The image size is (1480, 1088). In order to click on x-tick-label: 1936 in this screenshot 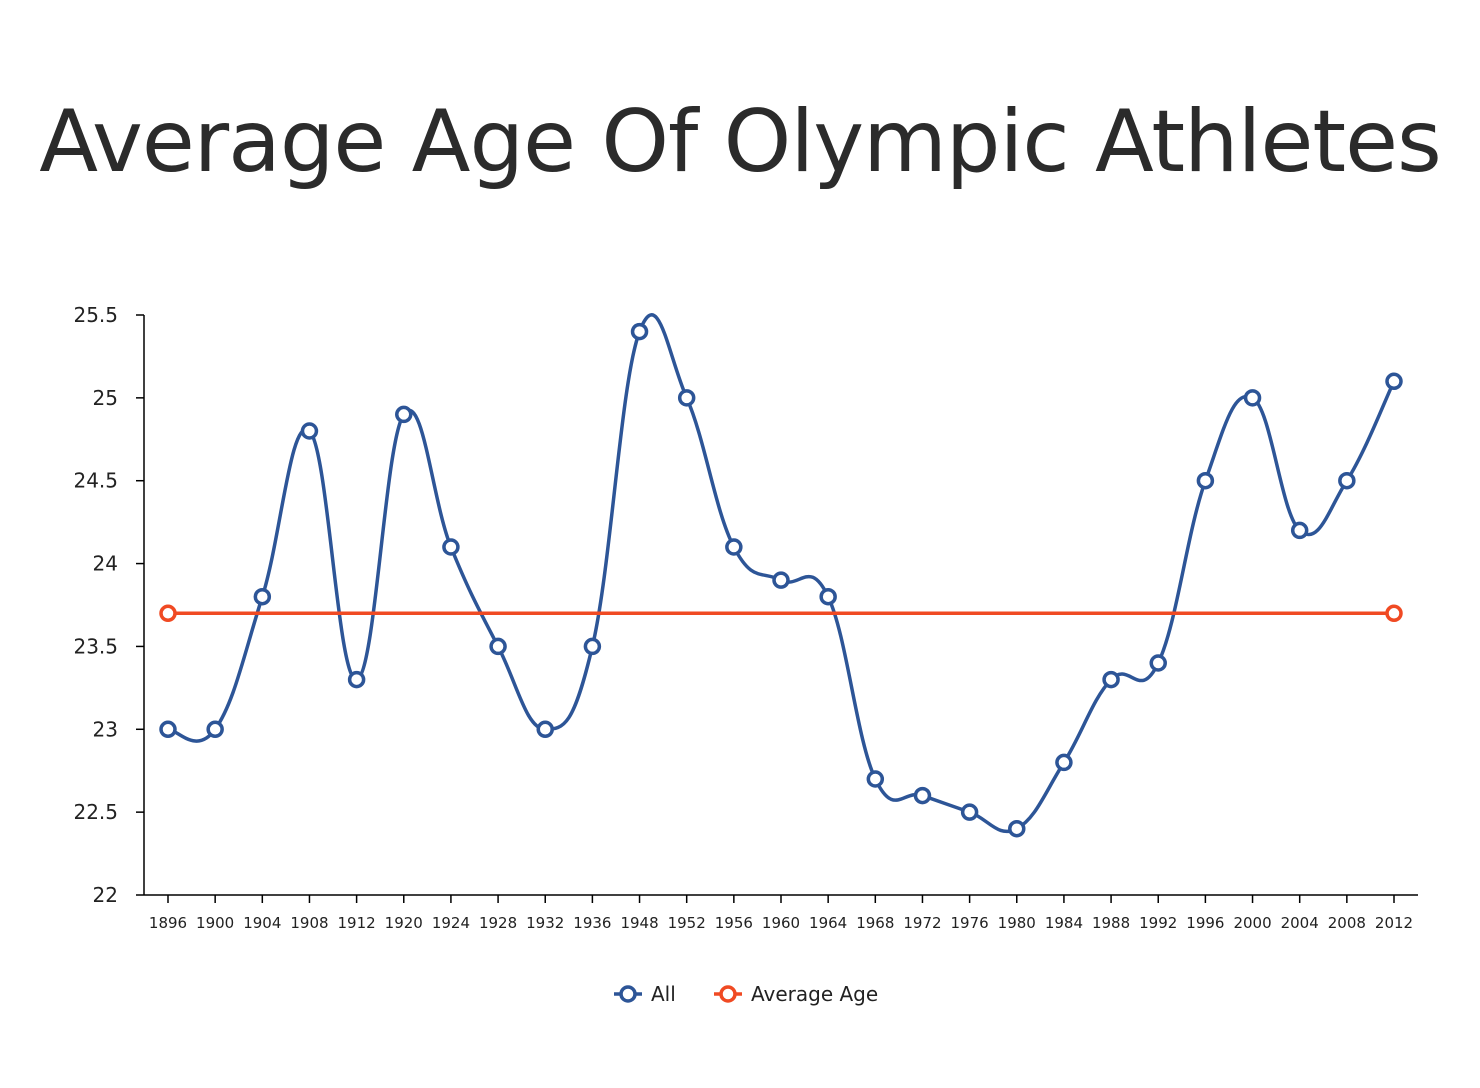, I will do `click(592, 923)`.